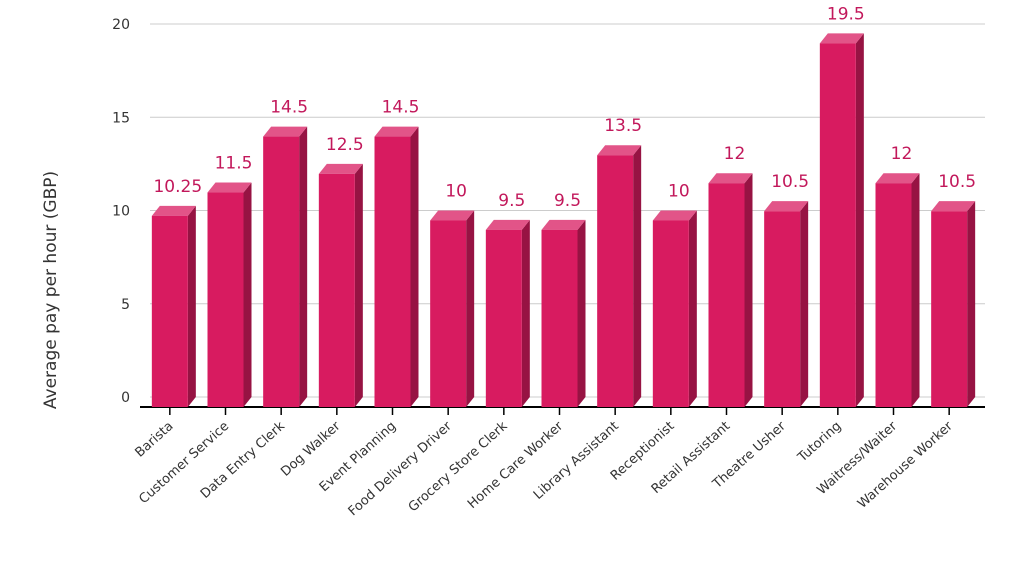  I want to click on value-label: 11.5, so click(234, 164).